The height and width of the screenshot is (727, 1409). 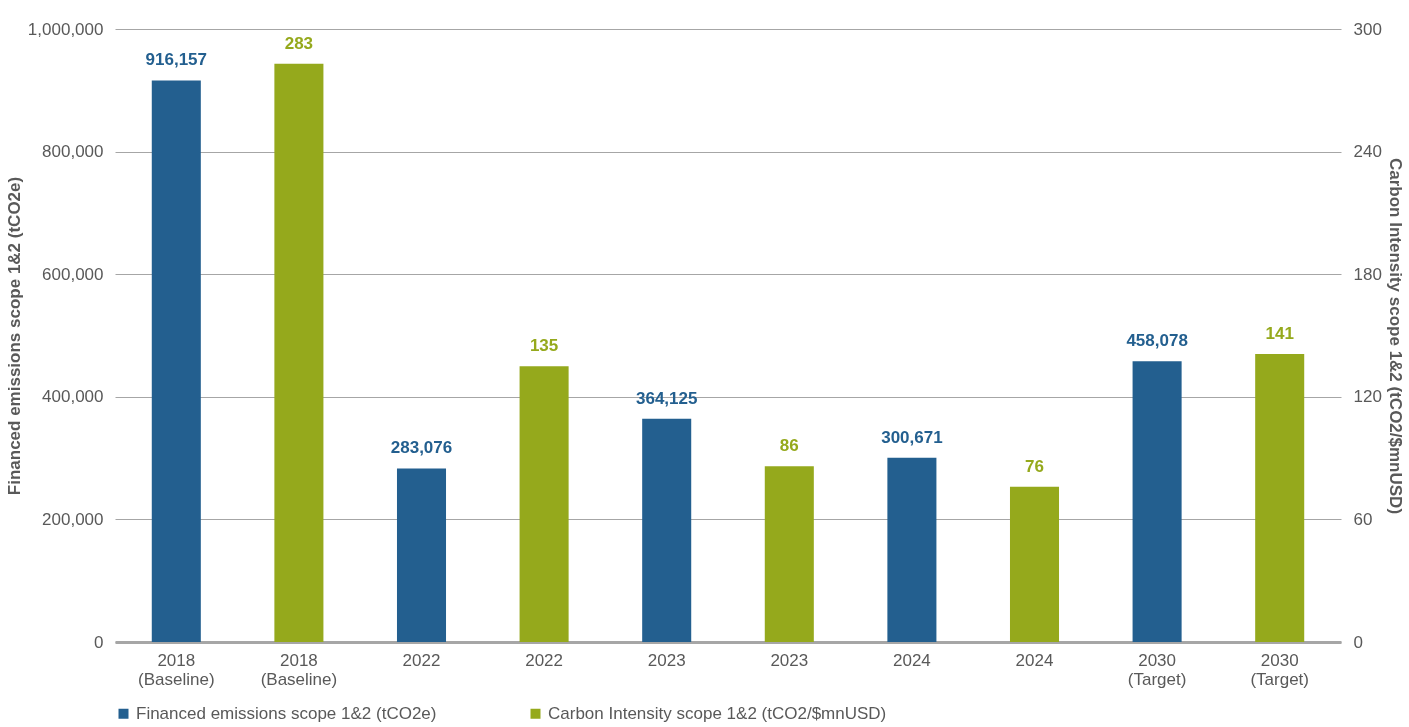 I want to click on y-tick-label: 1,000,000, so click(x=65, y=29).